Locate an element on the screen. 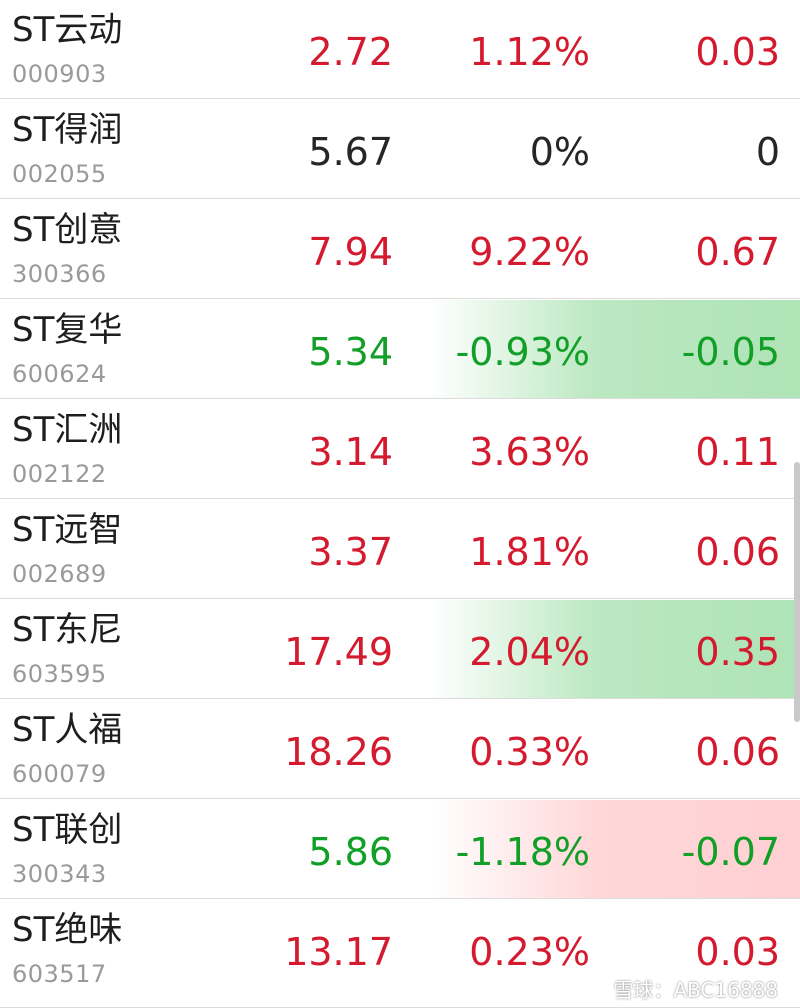 This screenshot has width=800, height=1008. watermark: 雪球：ABC16888 is located at coordinates (682, 990).